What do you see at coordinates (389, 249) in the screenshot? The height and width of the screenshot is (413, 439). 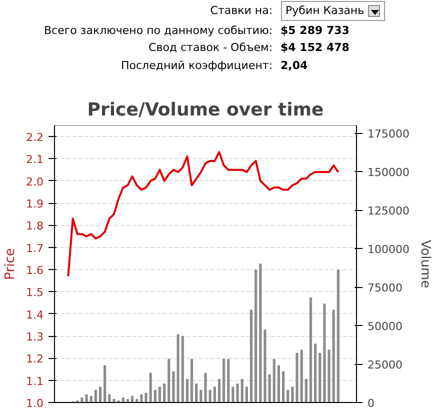 I see `y2-tick-label: 100000` at bounding box center [389, 249].